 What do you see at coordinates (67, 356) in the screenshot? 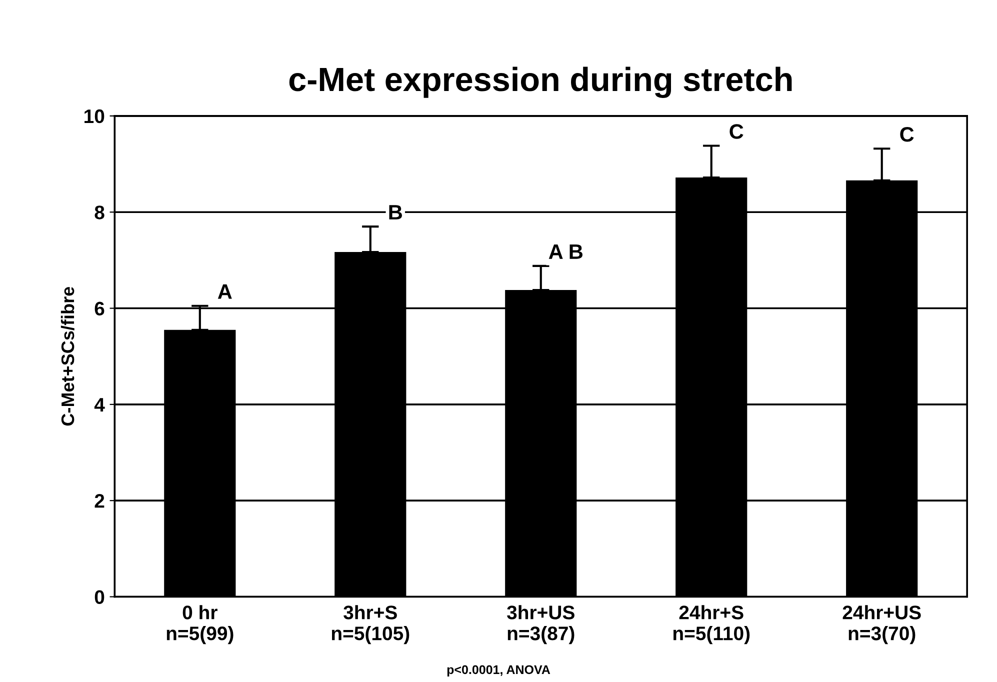
I see `y-axis-title: C-Met+SCs/fibre` at bounding box center [67, 356].